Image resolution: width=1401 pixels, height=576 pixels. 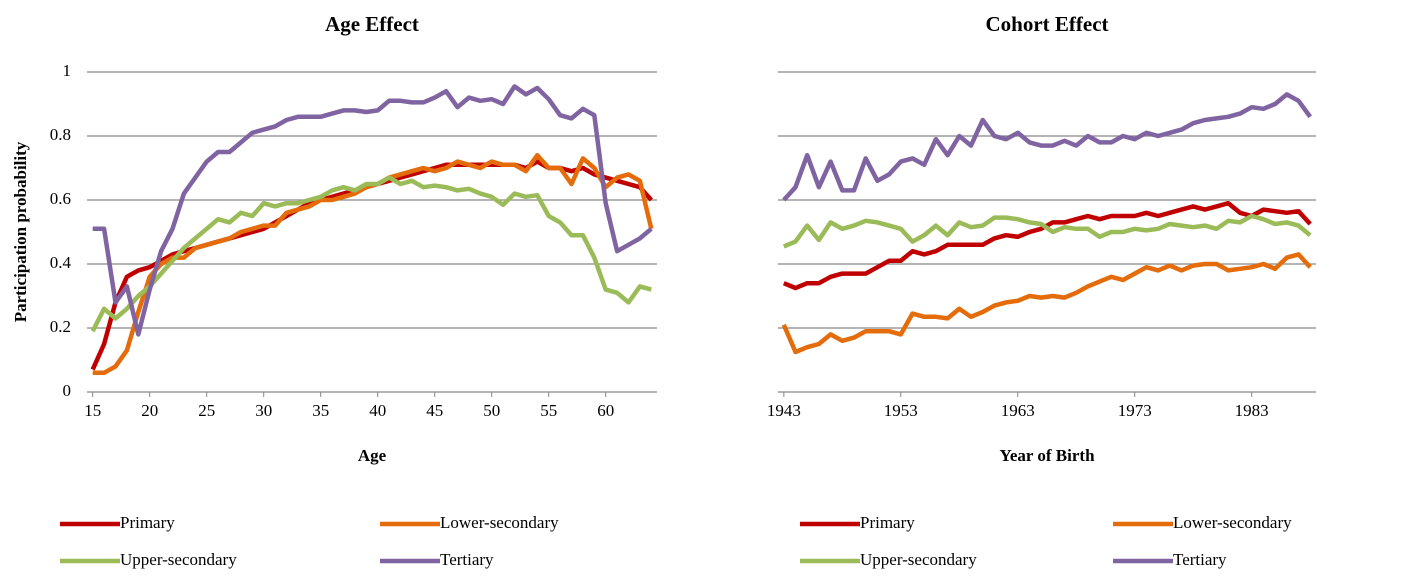 I want to click on x-tick-label: 1953, so click(x=901, y=410).